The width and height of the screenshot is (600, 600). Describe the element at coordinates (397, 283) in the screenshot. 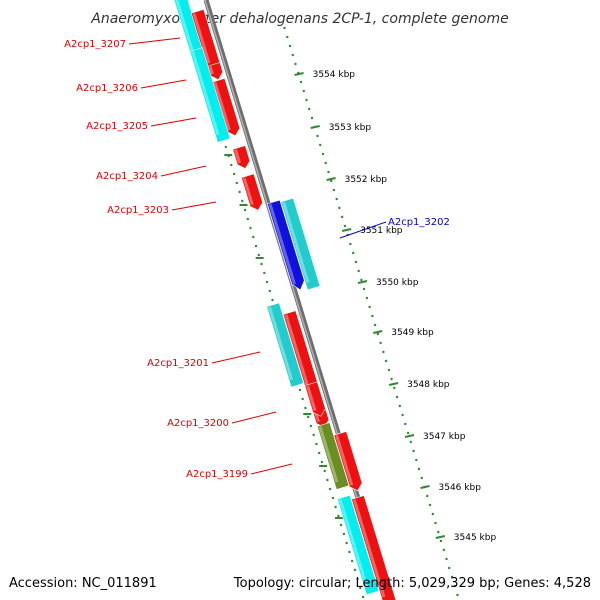

I see `kbp-tick-label: 3550 kbp` at that location.